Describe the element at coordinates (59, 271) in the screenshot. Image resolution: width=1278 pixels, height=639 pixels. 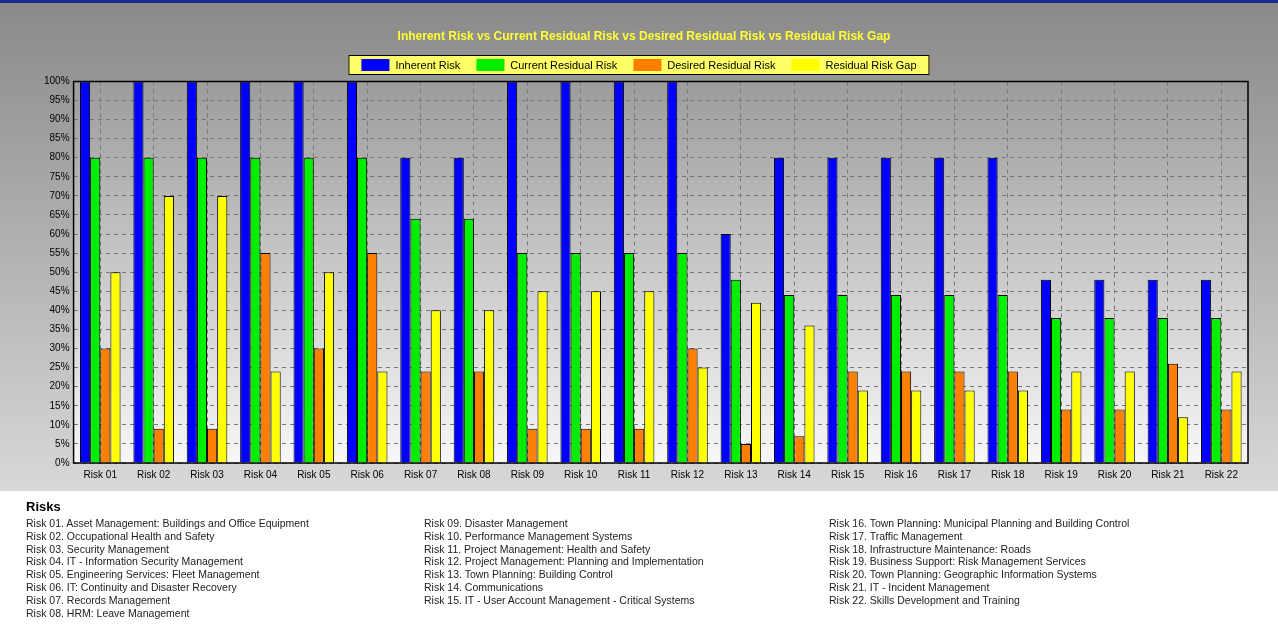
I see `y-tick-label: 50%` at that location.